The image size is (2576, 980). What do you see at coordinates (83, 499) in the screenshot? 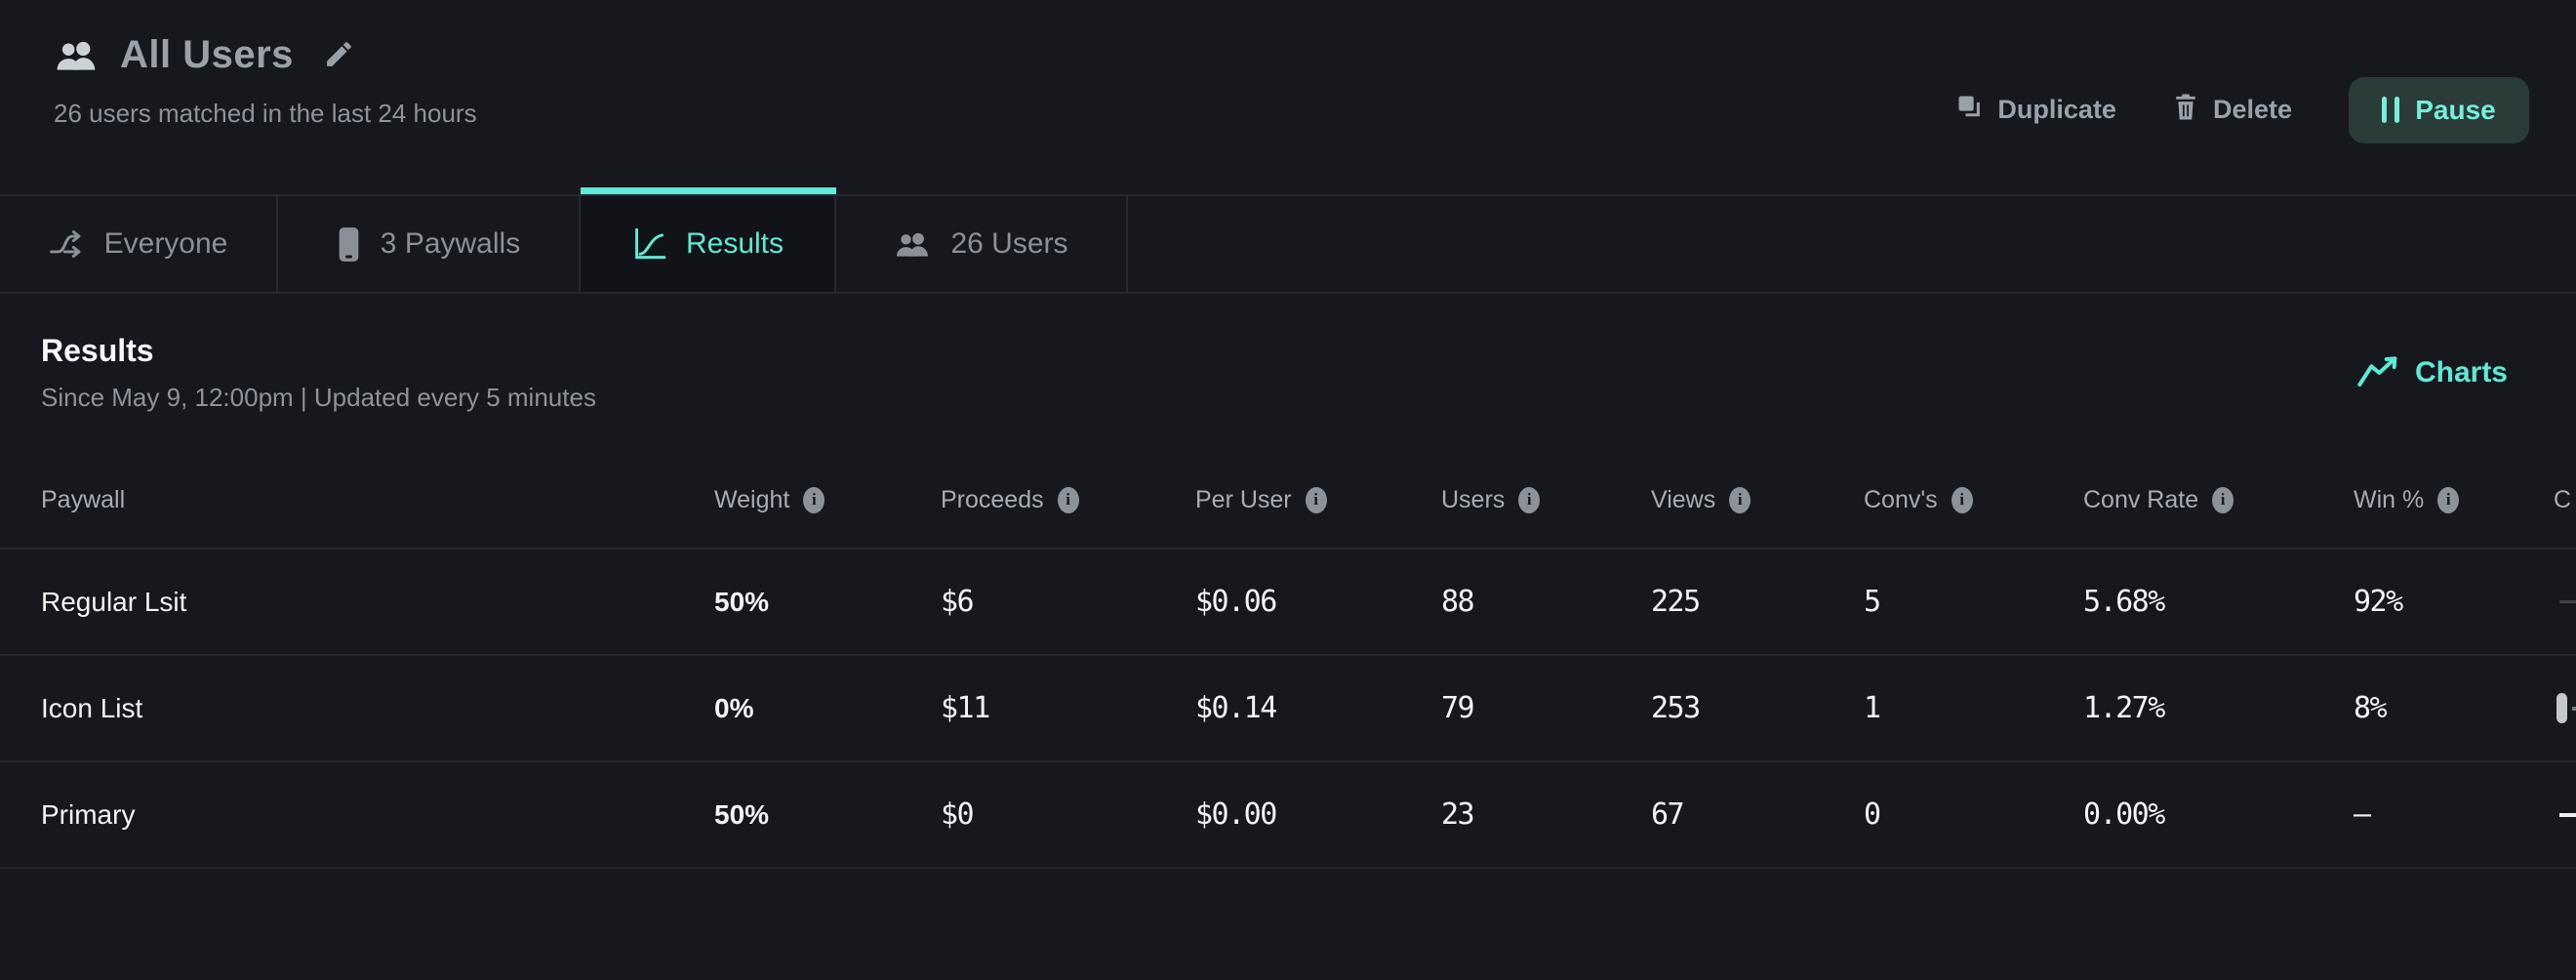
I see `col-paywall: Paywall` at bounding box center [83, 499].